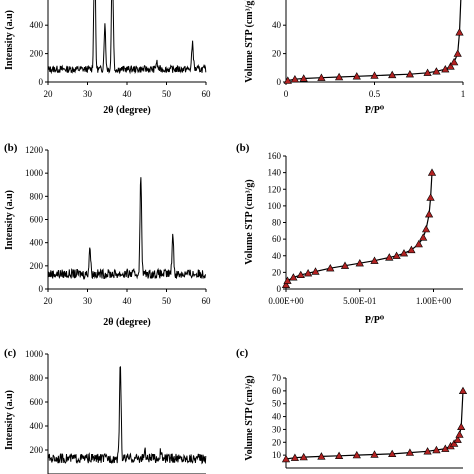 Image resolution: width=474 pixels, height=474 pixels. I want to click on x-tick-label: 1, so click(463, 94).